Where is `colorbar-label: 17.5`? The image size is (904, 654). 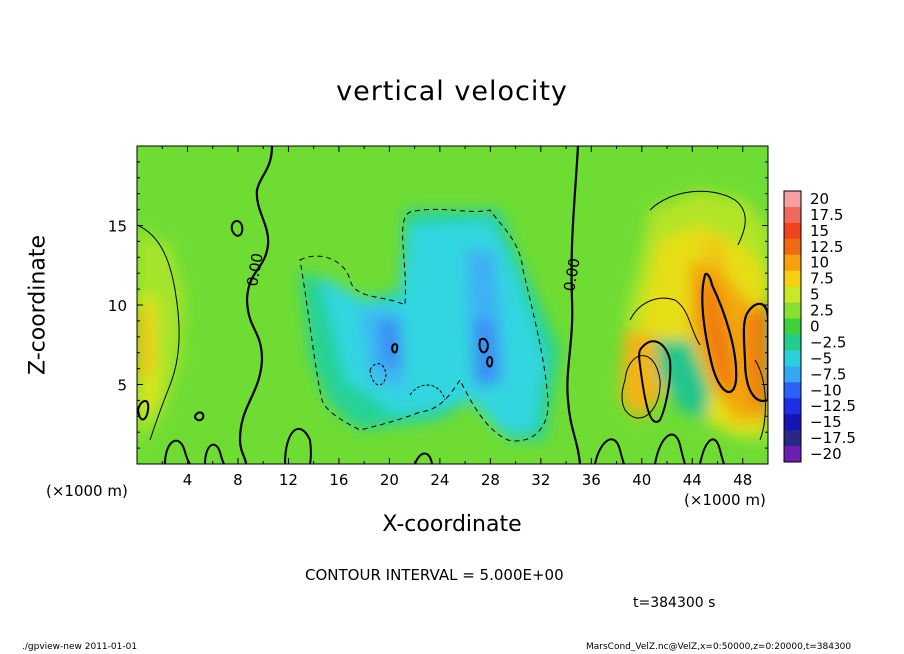
colorbar-label: 17.5 is located at coordinates (826, 215).